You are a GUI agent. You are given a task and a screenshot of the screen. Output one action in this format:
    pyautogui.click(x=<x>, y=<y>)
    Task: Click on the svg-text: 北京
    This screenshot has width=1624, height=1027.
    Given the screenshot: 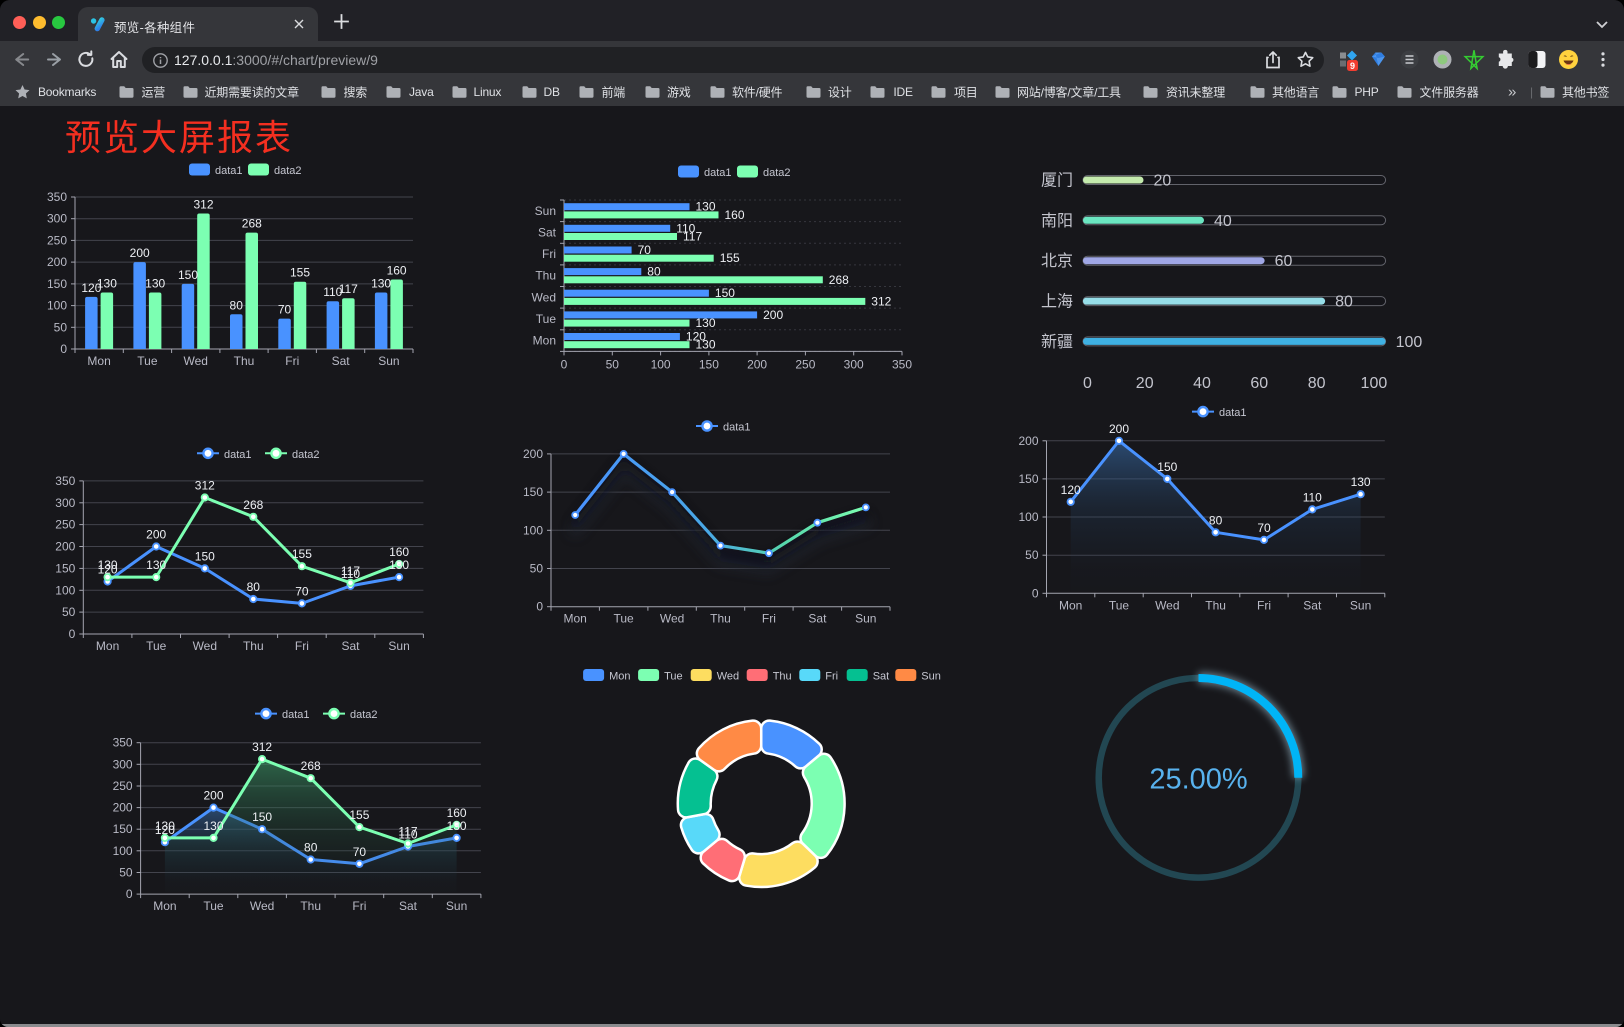 What is the action you would take?
    pyautogui.click(x=1057, y=261)
    